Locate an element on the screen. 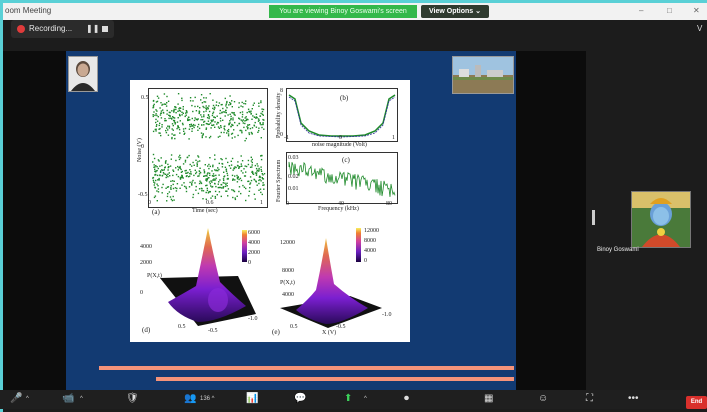  panel-c-ylabel: Fourier Spectrum is located at coordinates (279, 180).